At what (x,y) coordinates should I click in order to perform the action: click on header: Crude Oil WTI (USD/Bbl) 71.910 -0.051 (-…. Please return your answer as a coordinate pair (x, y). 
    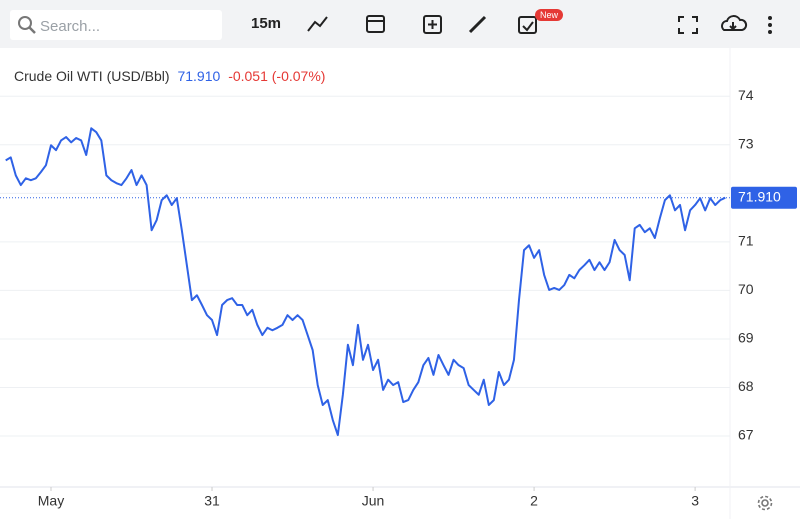
    Looking at the image, I should click on (169, 76).